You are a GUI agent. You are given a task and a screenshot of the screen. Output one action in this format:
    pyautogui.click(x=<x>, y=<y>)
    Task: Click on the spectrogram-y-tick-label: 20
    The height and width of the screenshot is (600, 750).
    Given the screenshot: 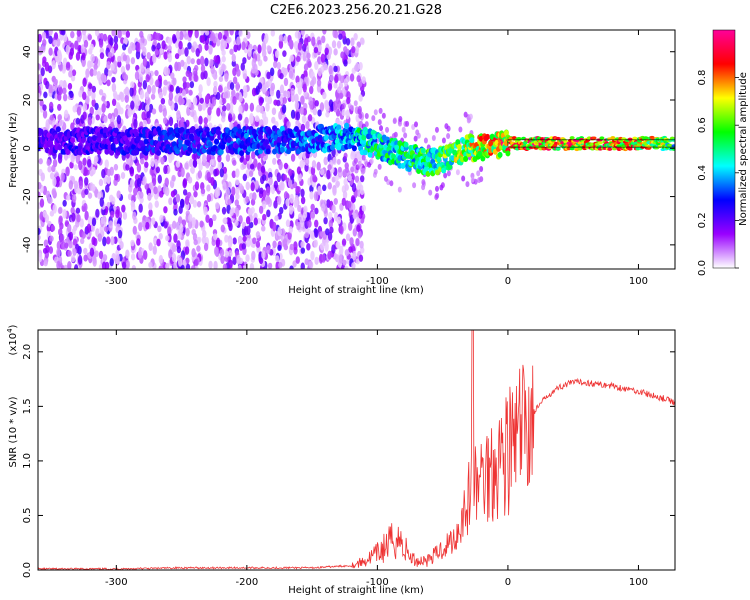 What is the action you would take?
    pyautogui.click(x=27, y=100)
    